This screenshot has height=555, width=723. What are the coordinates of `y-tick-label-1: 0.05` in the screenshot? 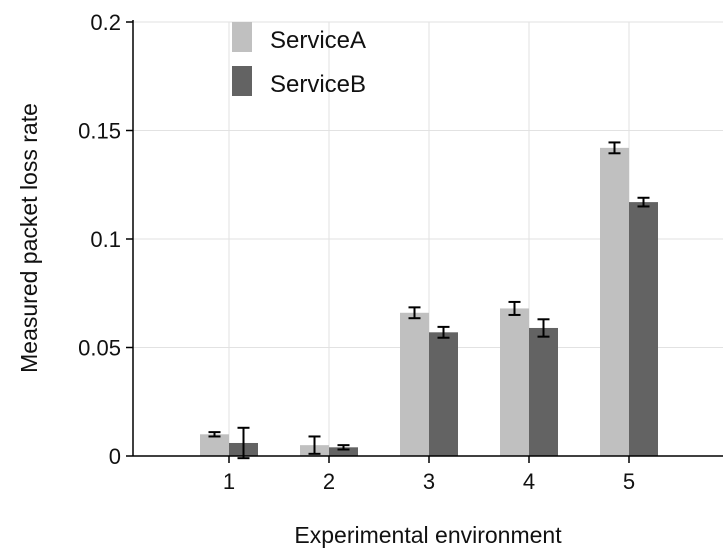 It's located at (99, 348).